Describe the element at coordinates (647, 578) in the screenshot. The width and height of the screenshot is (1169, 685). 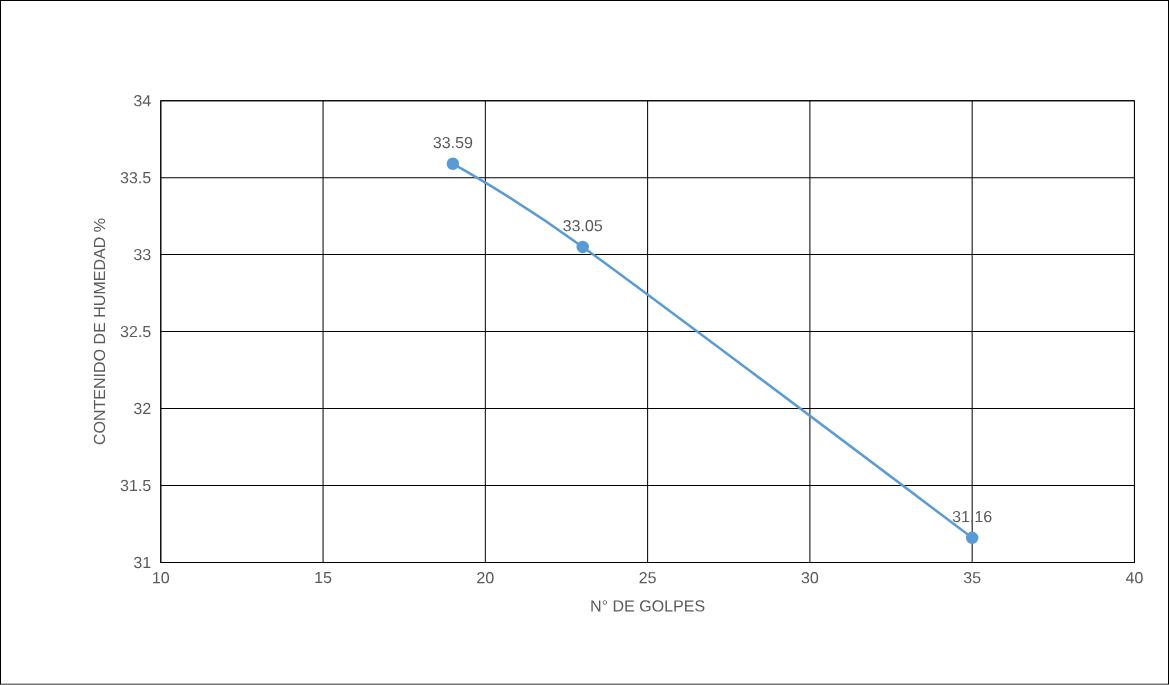
I see `x-tick-label: 25` at that location.